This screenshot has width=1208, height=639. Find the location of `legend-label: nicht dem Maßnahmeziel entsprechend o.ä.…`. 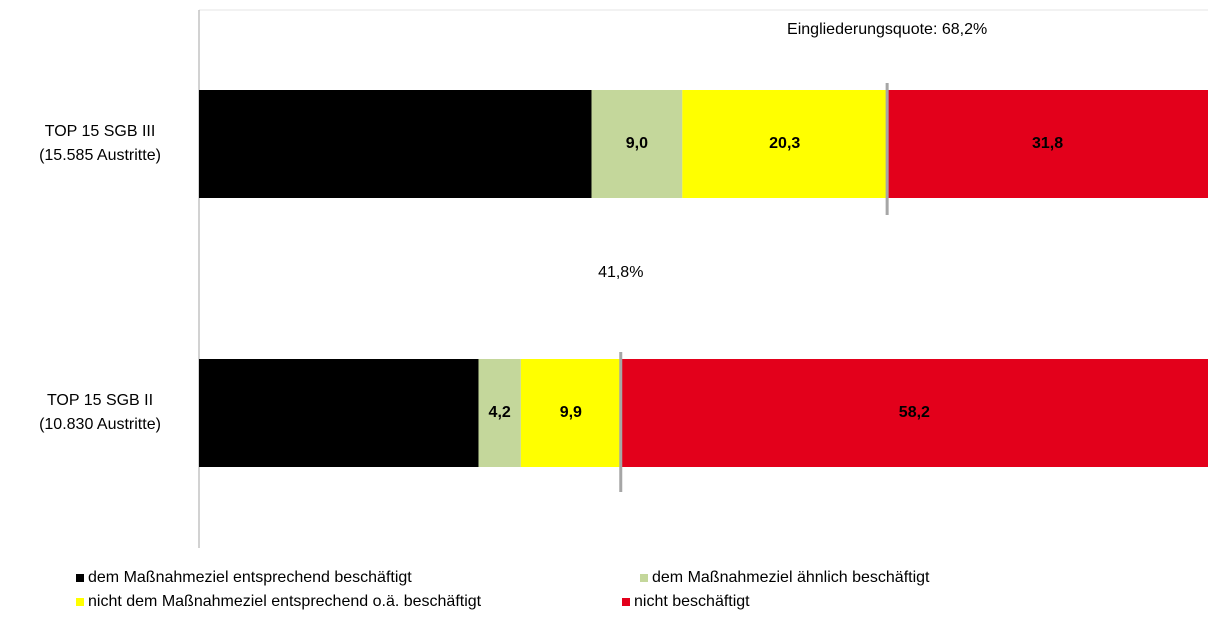

legend-label: nicht dem Maßnahmeziel entsprechend o.ä.… is located at coordinates (285, 601).